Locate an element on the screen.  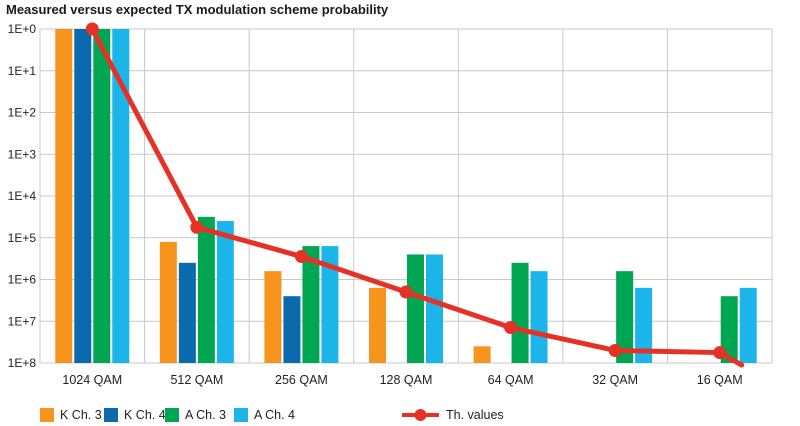
x-tick-label: 32 QAM is located at coordinates (615, 380).